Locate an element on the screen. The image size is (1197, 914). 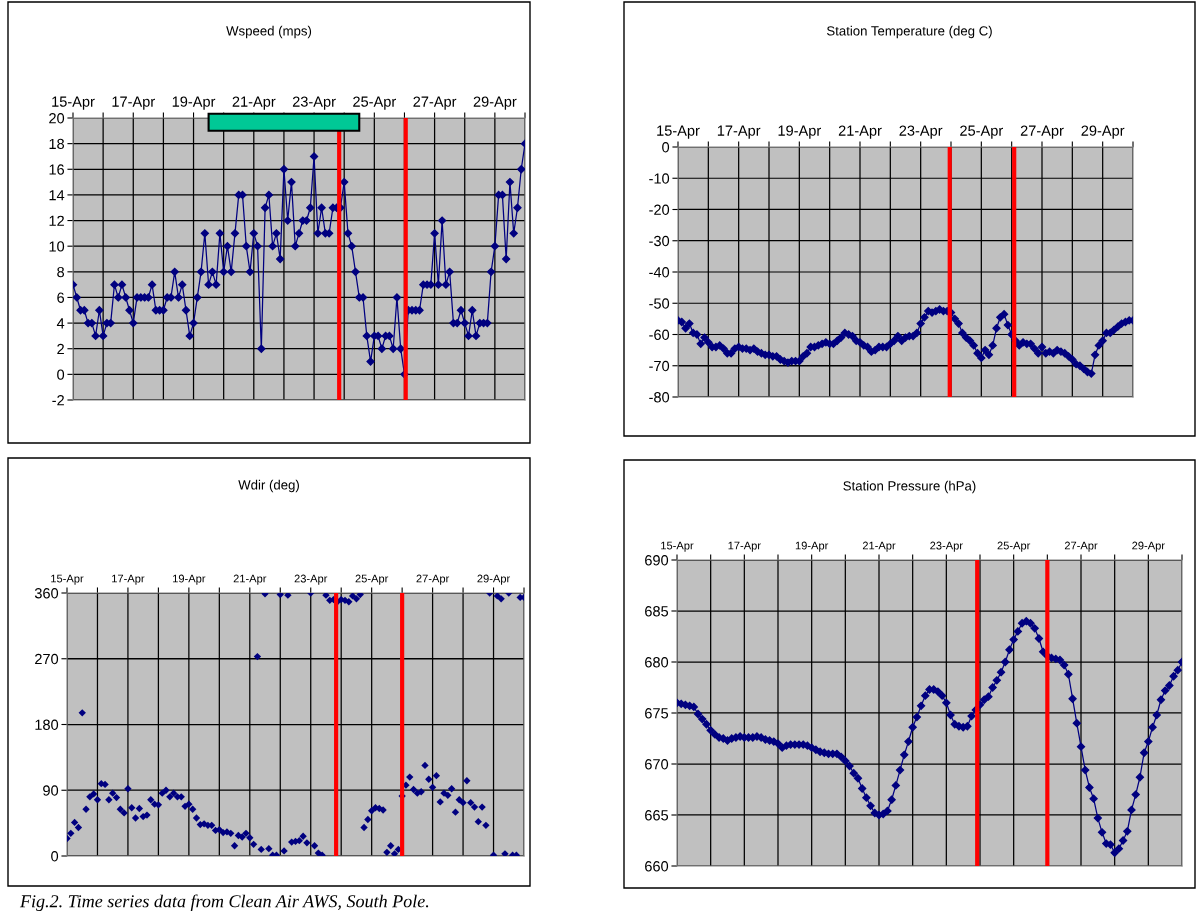
y-tick-label: 12 is located at coordinates (56, 220).